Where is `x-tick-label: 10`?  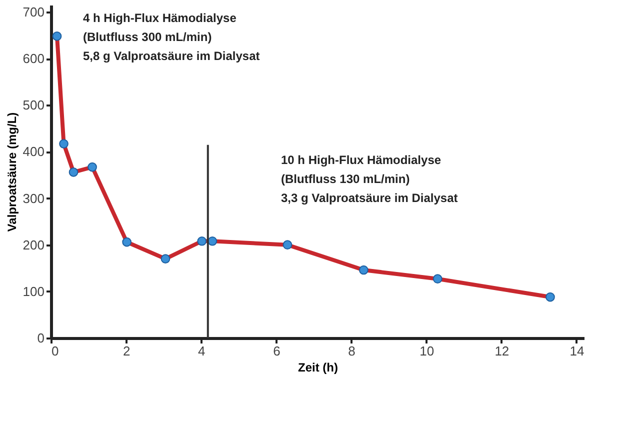 x-tick-label: 10 is located at coordinates (427, 351).